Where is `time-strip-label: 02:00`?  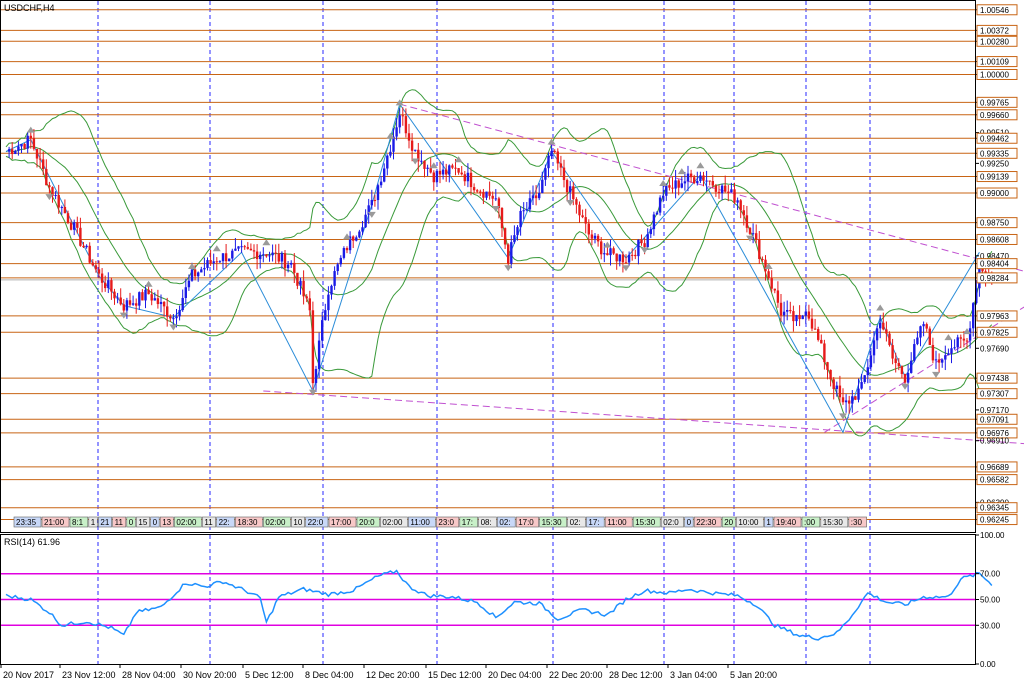 time-strip-label: 02:00 is located at coordinates (275, 522).